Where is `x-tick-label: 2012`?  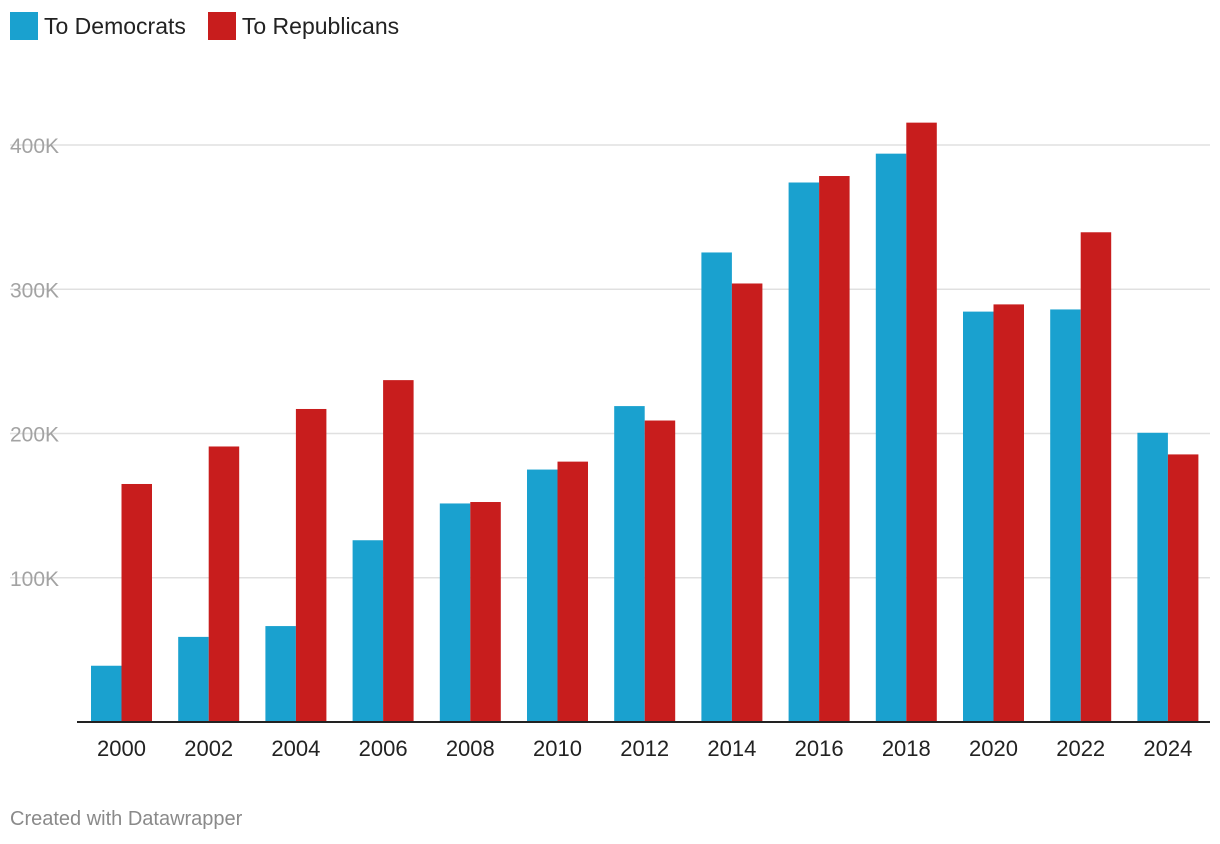
x-tick-label: 2012 is located at coordinates (644, 748).